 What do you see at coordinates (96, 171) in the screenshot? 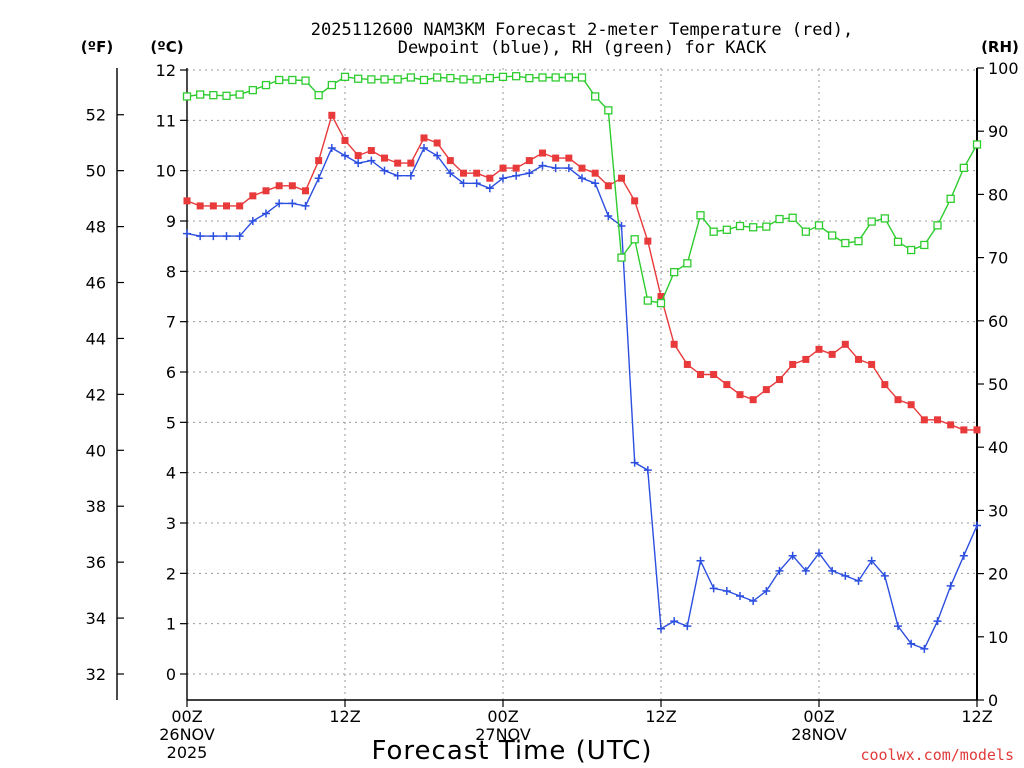
I see `fahrenheit-tick-label: 50` at bounding box center [96, 171].